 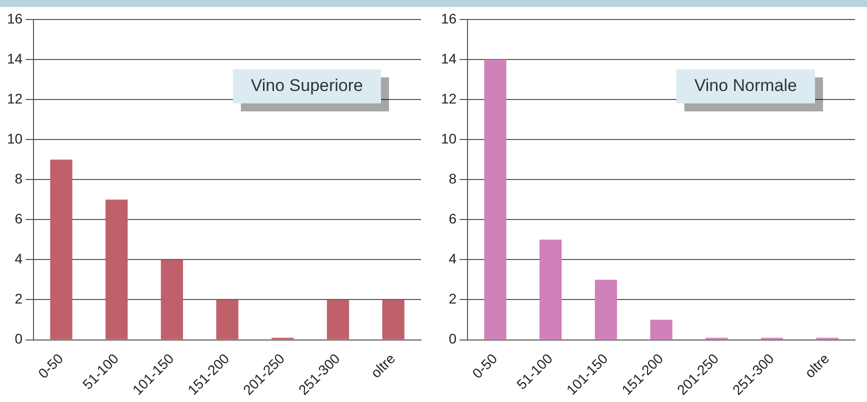 What do you see at coordinates (306, 86) in the screenshot?
I see `text: Vino Superiore` at bounding box center [306, 86].